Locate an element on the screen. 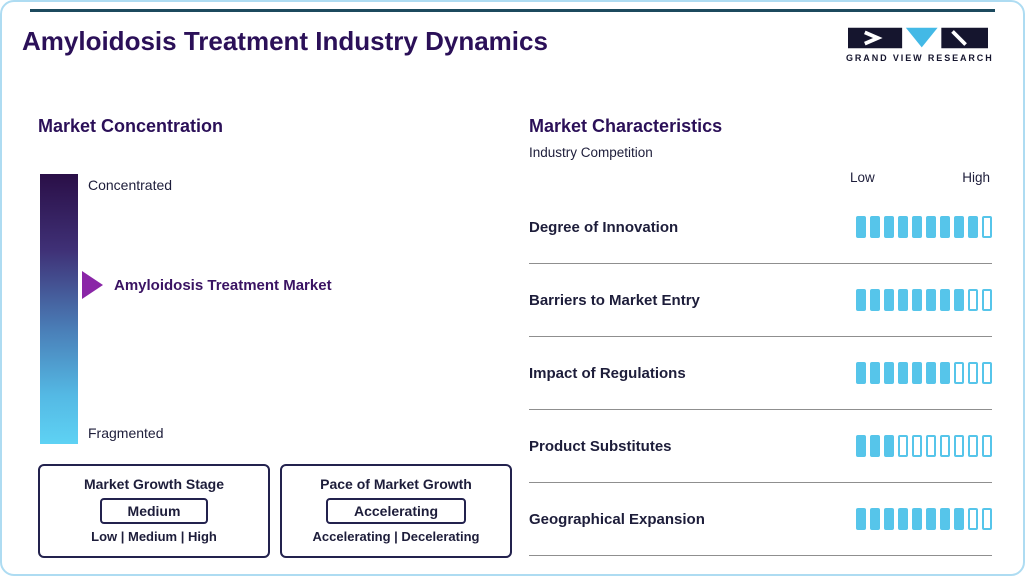 This screenshot has width=1025, height=576. market-characteristics-heading: Market Characteristics is located at coordinates (626, 126).